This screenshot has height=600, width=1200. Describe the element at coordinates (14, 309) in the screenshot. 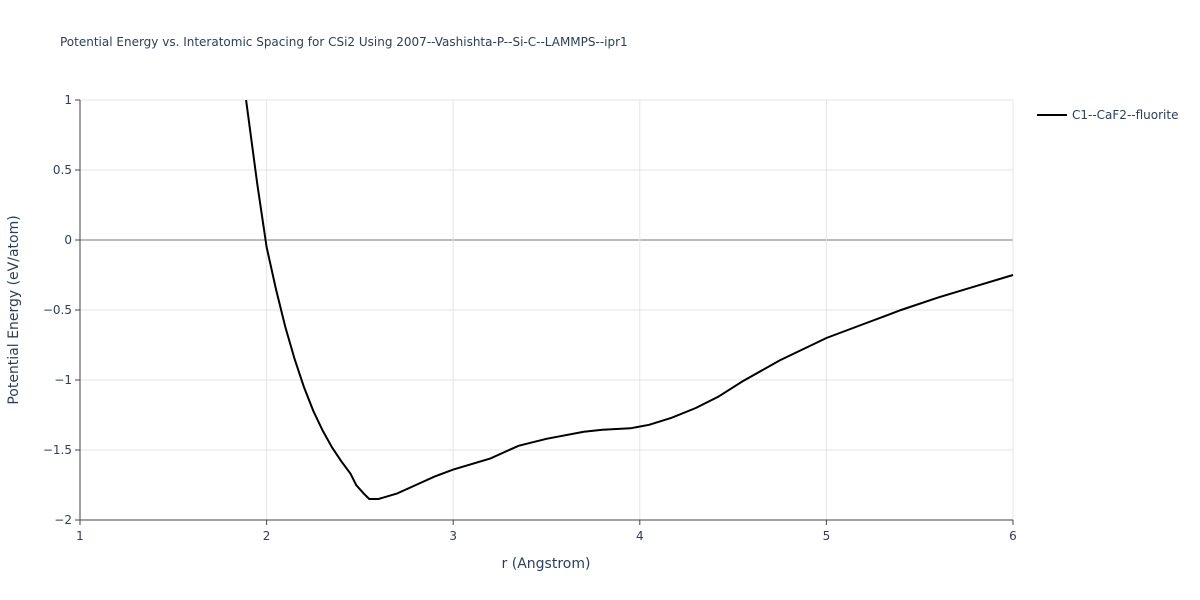

I see `y-axis-title: Potential Energy (eV/atom)` at that location.